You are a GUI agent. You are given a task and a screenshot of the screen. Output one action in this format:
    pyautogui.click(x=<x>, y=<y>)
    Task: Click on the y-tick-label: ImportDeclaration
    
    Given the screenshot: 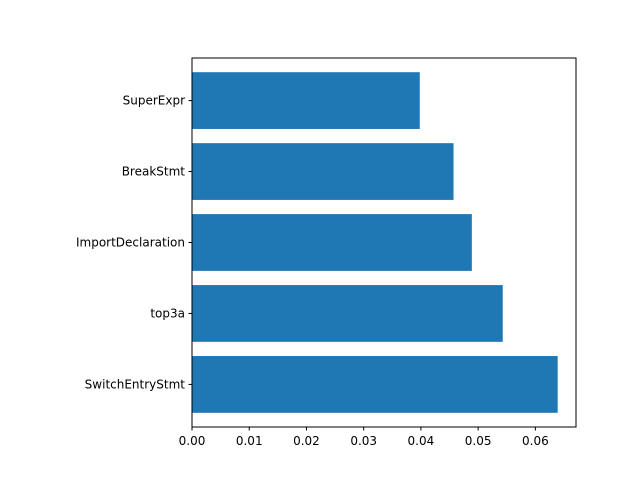 What is the action you would take?
    pyautogui.click(x=130, y=243)
    